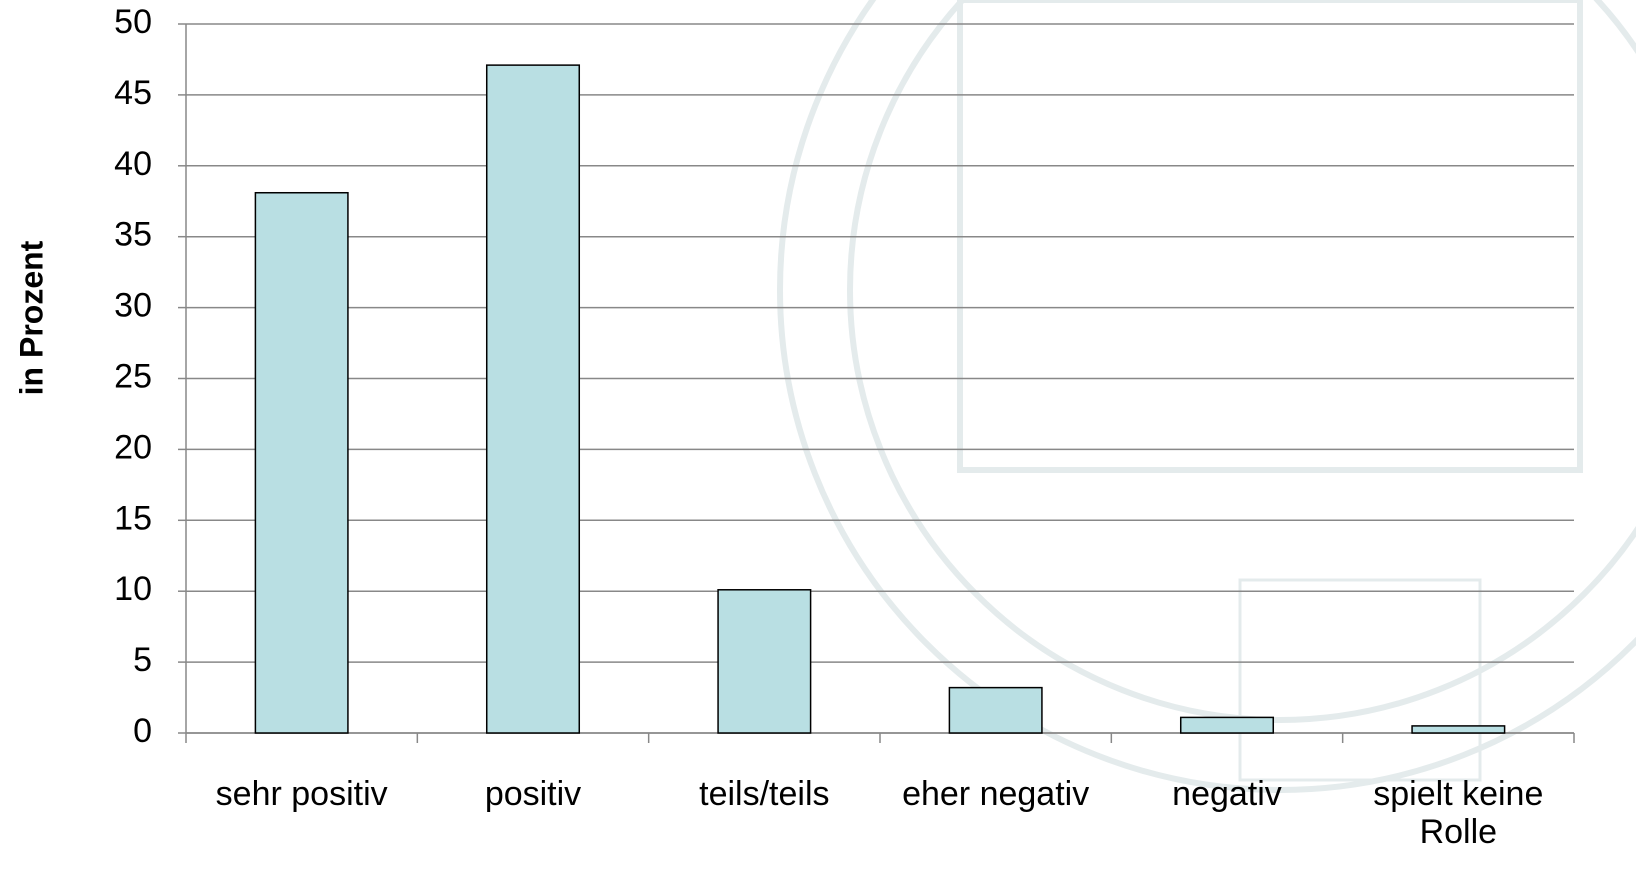 The image size is (1636, 893). I want to click on y-axis-title: in Prozent, so click(31, 317).